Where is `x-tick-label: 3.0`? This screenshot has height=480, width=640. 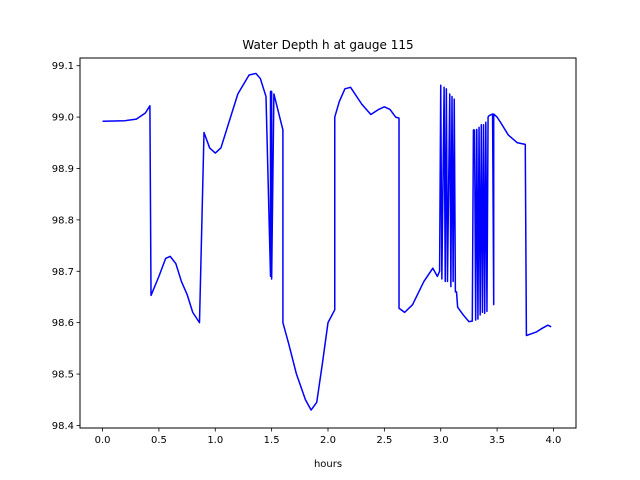 x-tick-label: 3.0 is located at coordinates (441, 440).